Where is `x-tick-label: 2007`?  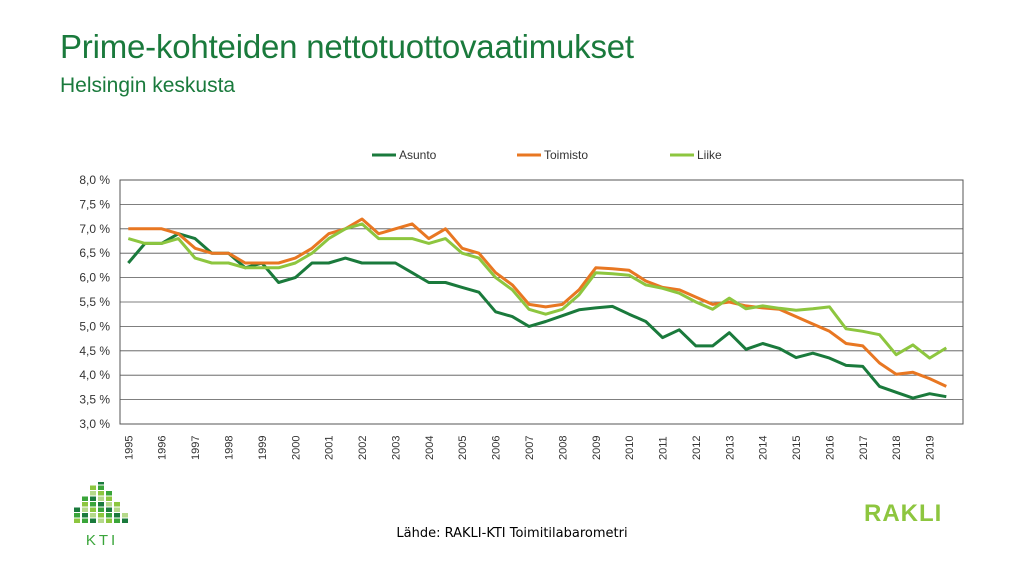 x-tick-label: 2007 is located at coordinates (530, 448).